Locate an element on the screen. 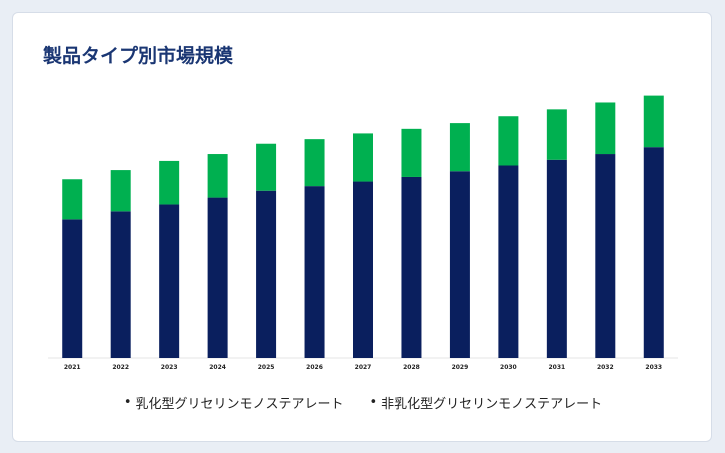  x-tick-label: 2023 is located at coordinates (169, 367).